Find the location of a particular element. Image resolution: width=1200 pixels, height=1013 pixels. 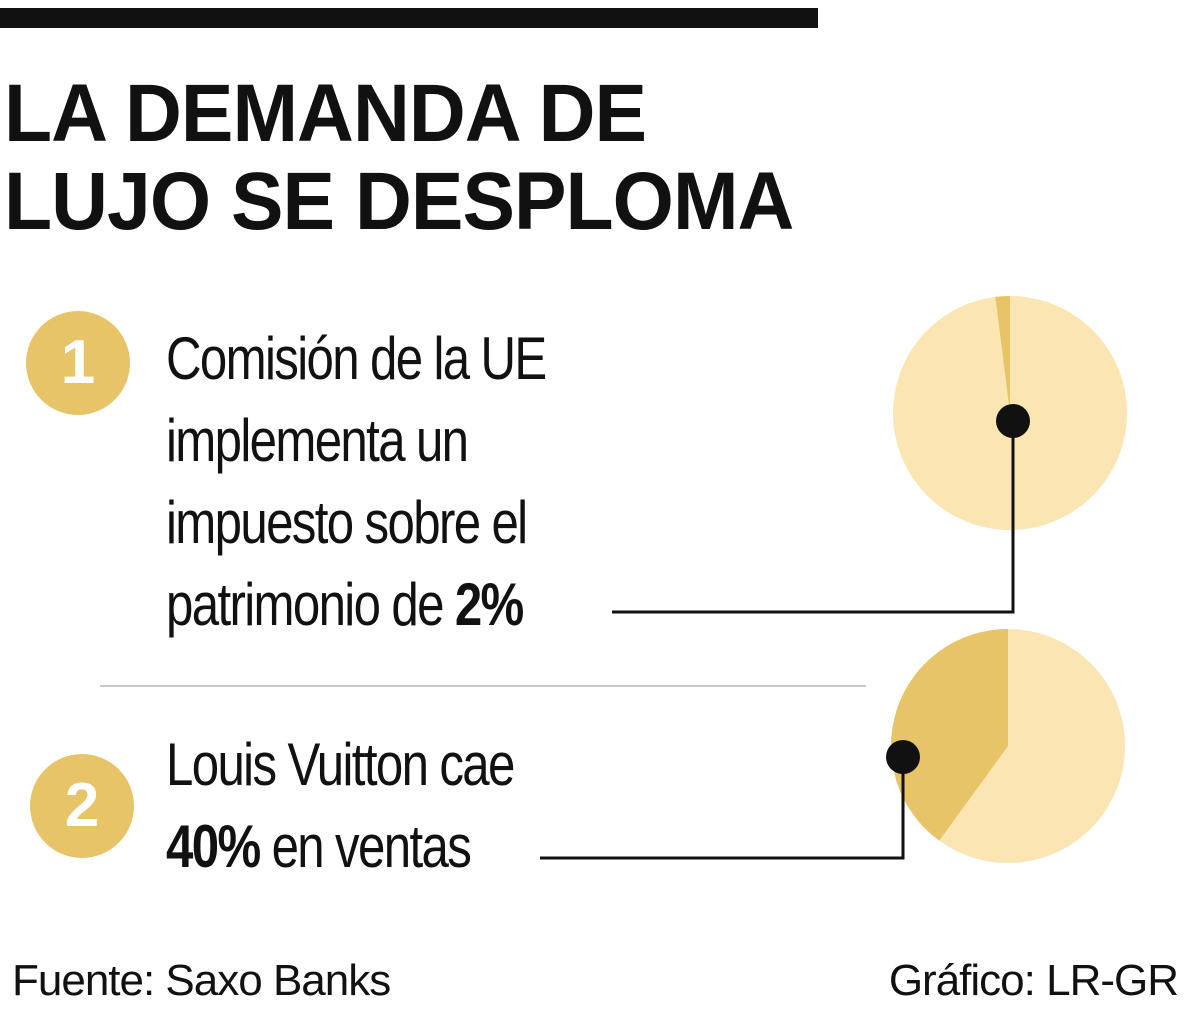

title-line-2: LUJO SE DESPLOMA is located at coordinates (399, 201).